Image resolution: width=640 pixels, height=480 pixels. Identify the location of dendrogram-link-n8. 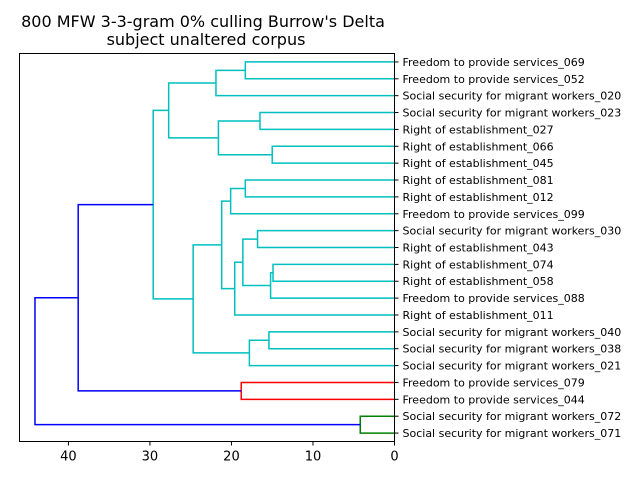
(312, 201).